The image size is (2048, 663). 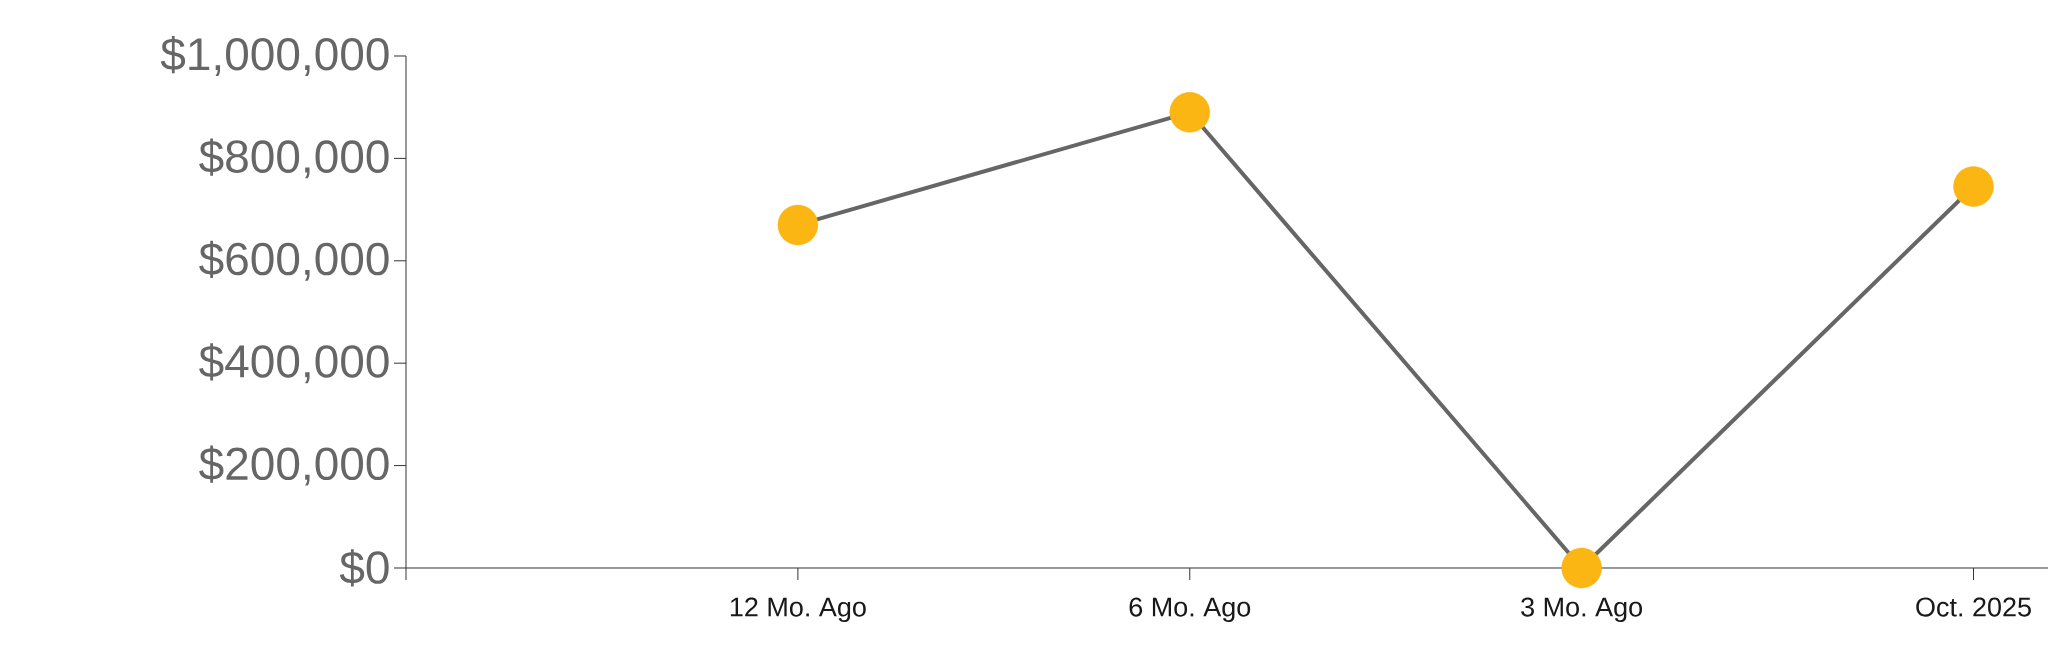 What do you see at coordinates (1190, 609) in the screenshot?
I see `x-tick-label: 6 Mo. Ago` at bounding box center [1190, 609].